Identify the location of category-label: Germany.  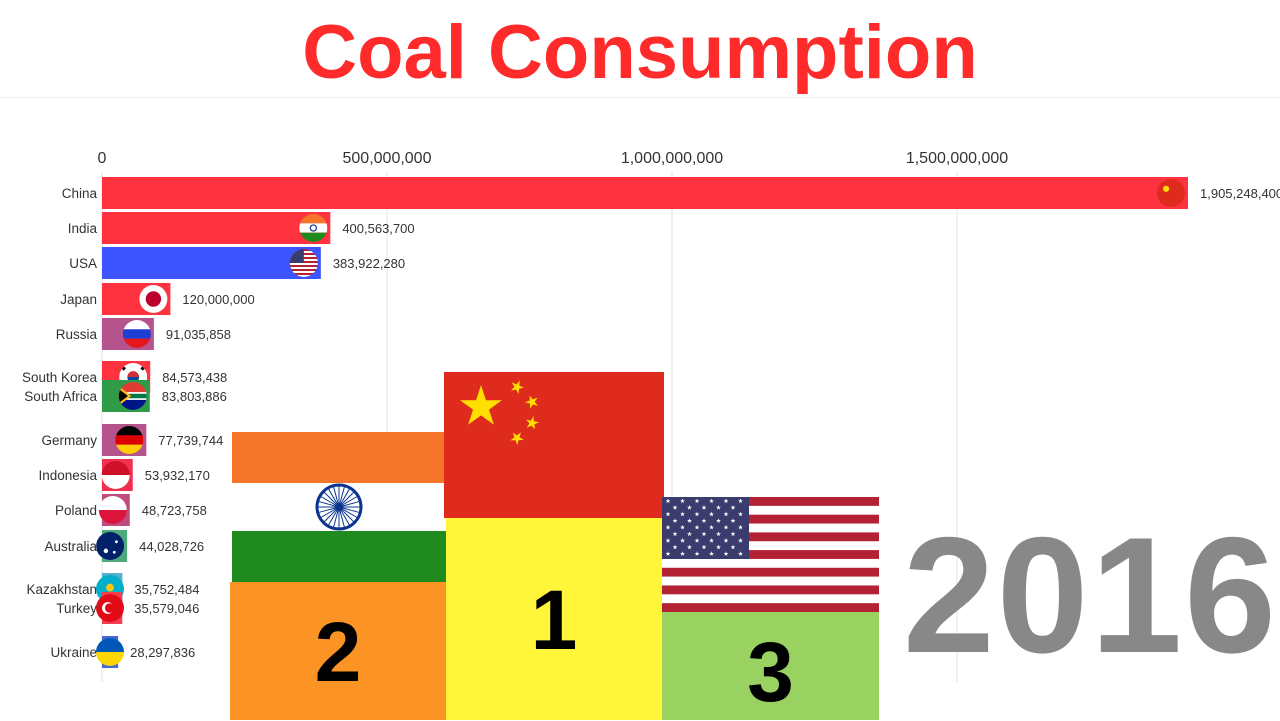
(69, 440).